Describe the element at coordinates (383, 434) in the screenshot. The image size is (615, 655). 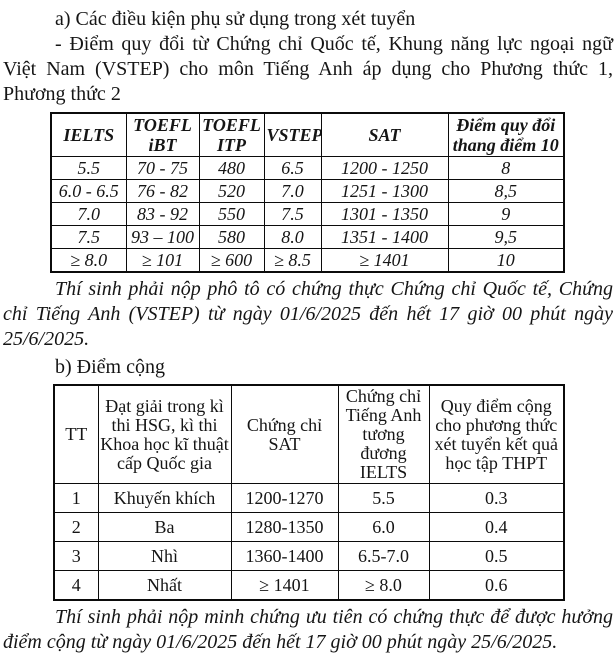
I see `column-header-english-cert: Chứng chỉ Tiếng Anh tương đương IELTS` at that location.